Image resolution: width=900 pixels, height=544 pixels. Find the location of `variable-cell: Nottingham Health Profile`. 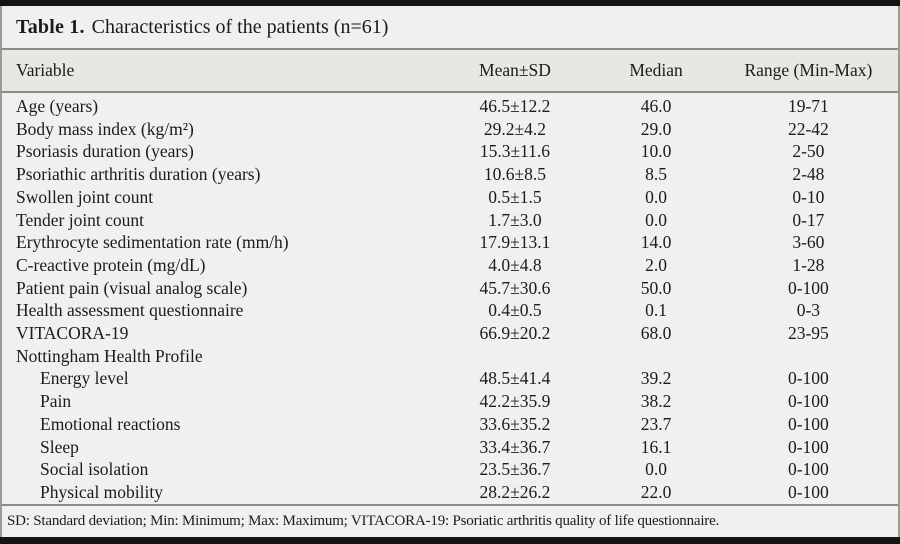

variable-cell: Nottingham Health Profile is located at coordinates (109, 355).